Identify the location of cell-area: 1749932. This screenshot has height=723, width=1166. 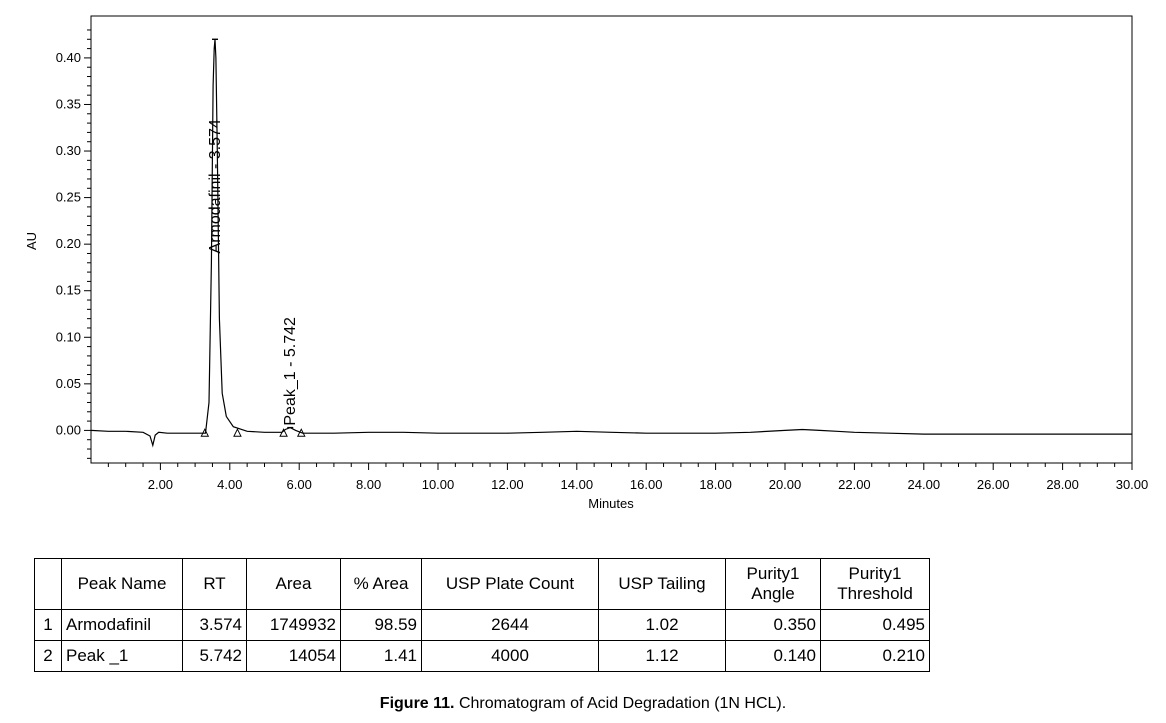
(293, 625).